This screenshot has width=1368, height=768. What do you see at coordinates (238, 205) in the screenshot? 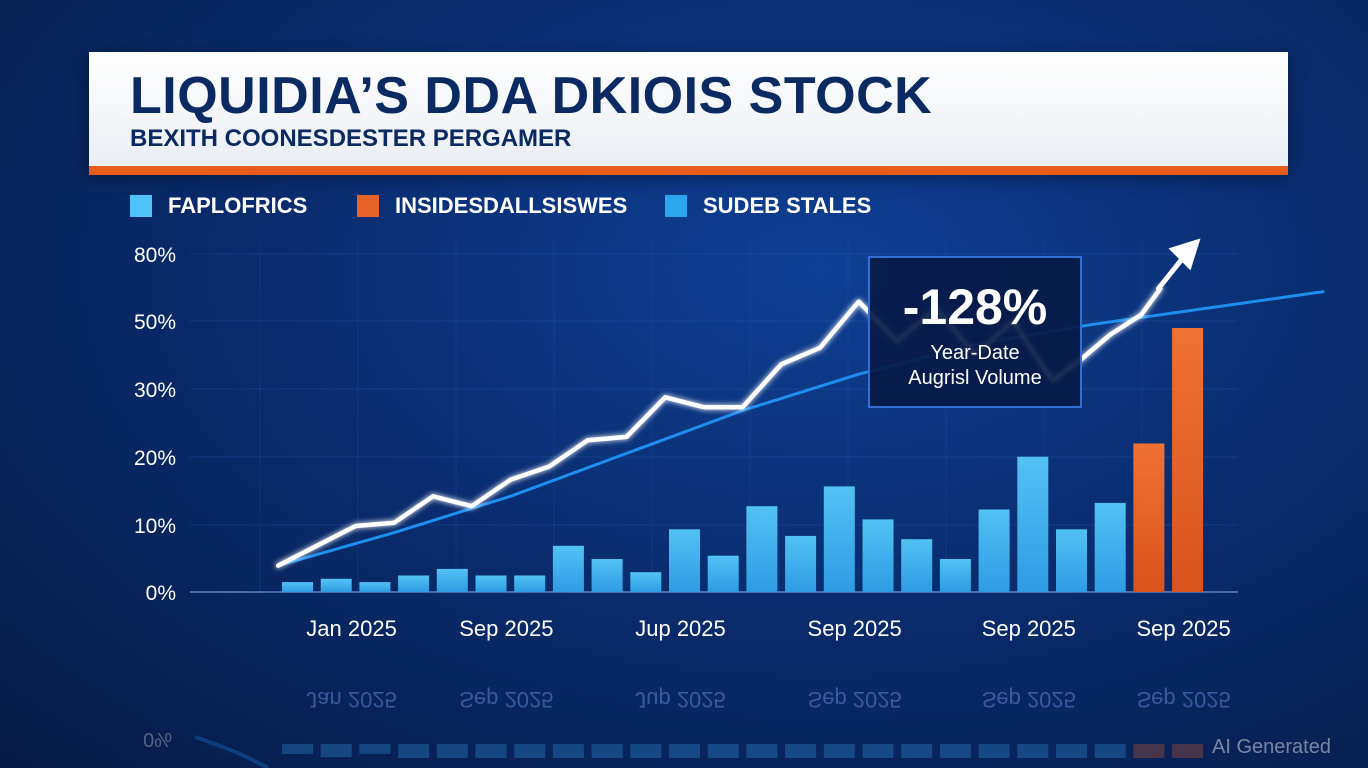
I see `legend-label: FAPLOFRICS` at bounding box center [238, 205].